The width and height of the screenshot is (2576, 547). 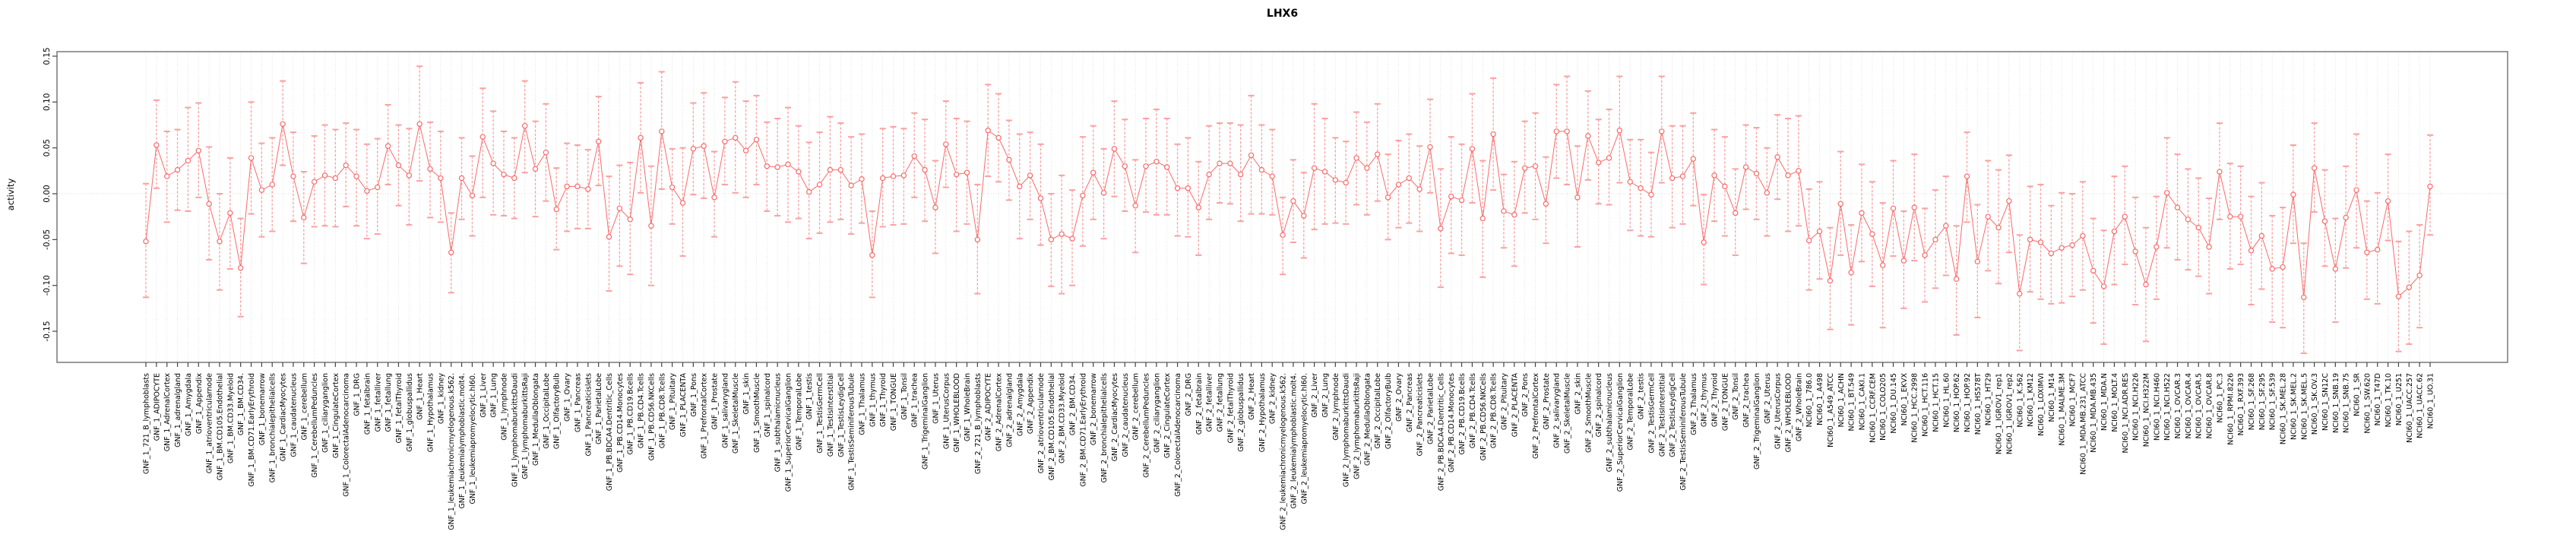 I want to click on x-tick-label: NCI60_1_A498, so click(x=1820, y=399).